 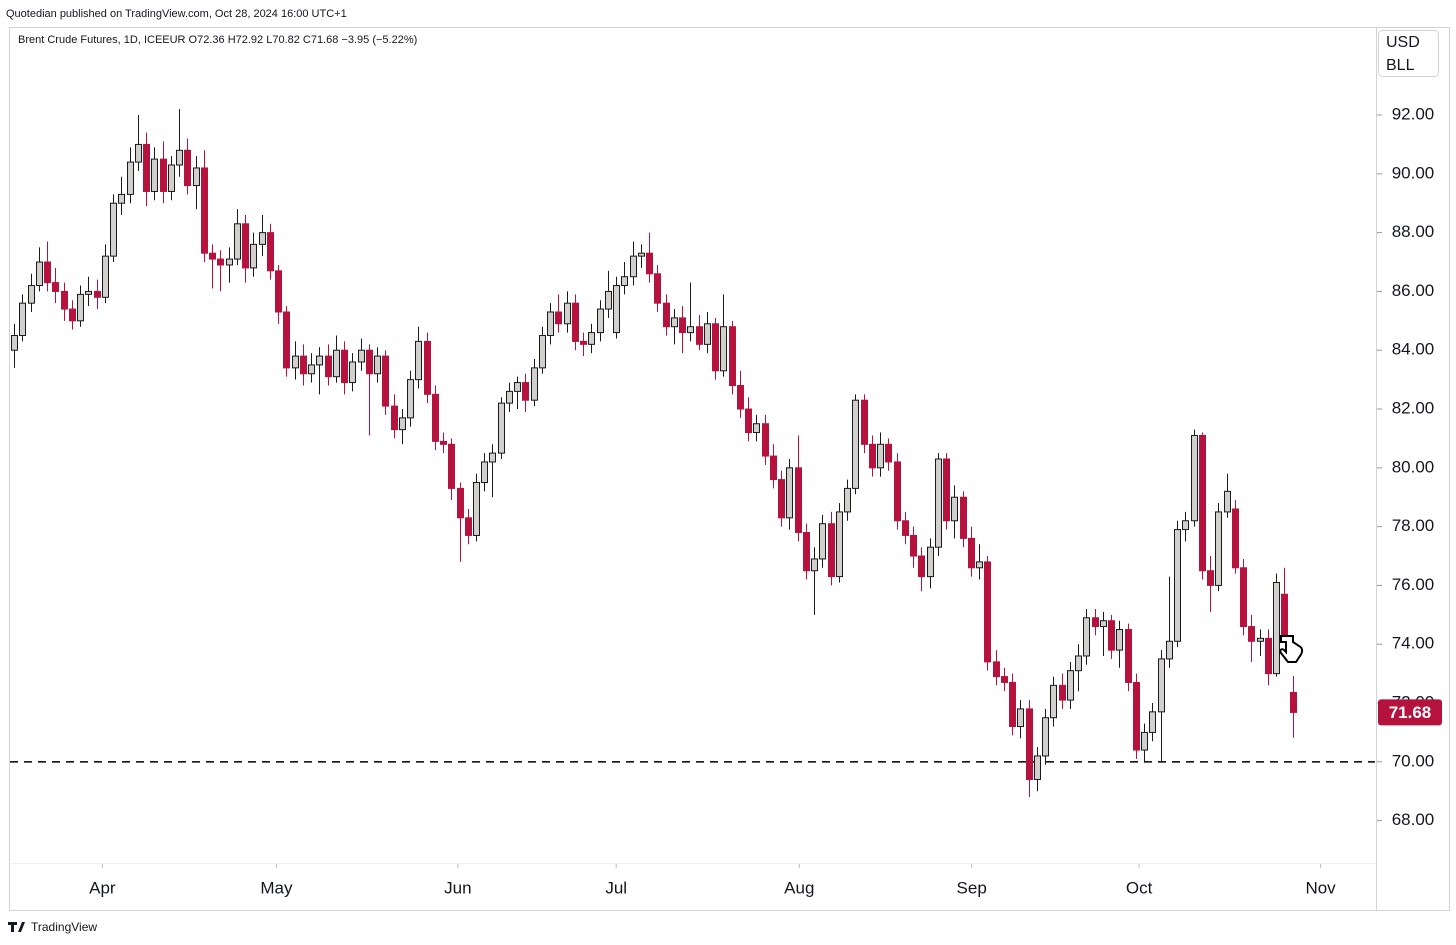 What do you see at coordinates (1413, 231) in the screenshot?
I see `y-tick-label: 88.00` at bounding box center [1413, 231].